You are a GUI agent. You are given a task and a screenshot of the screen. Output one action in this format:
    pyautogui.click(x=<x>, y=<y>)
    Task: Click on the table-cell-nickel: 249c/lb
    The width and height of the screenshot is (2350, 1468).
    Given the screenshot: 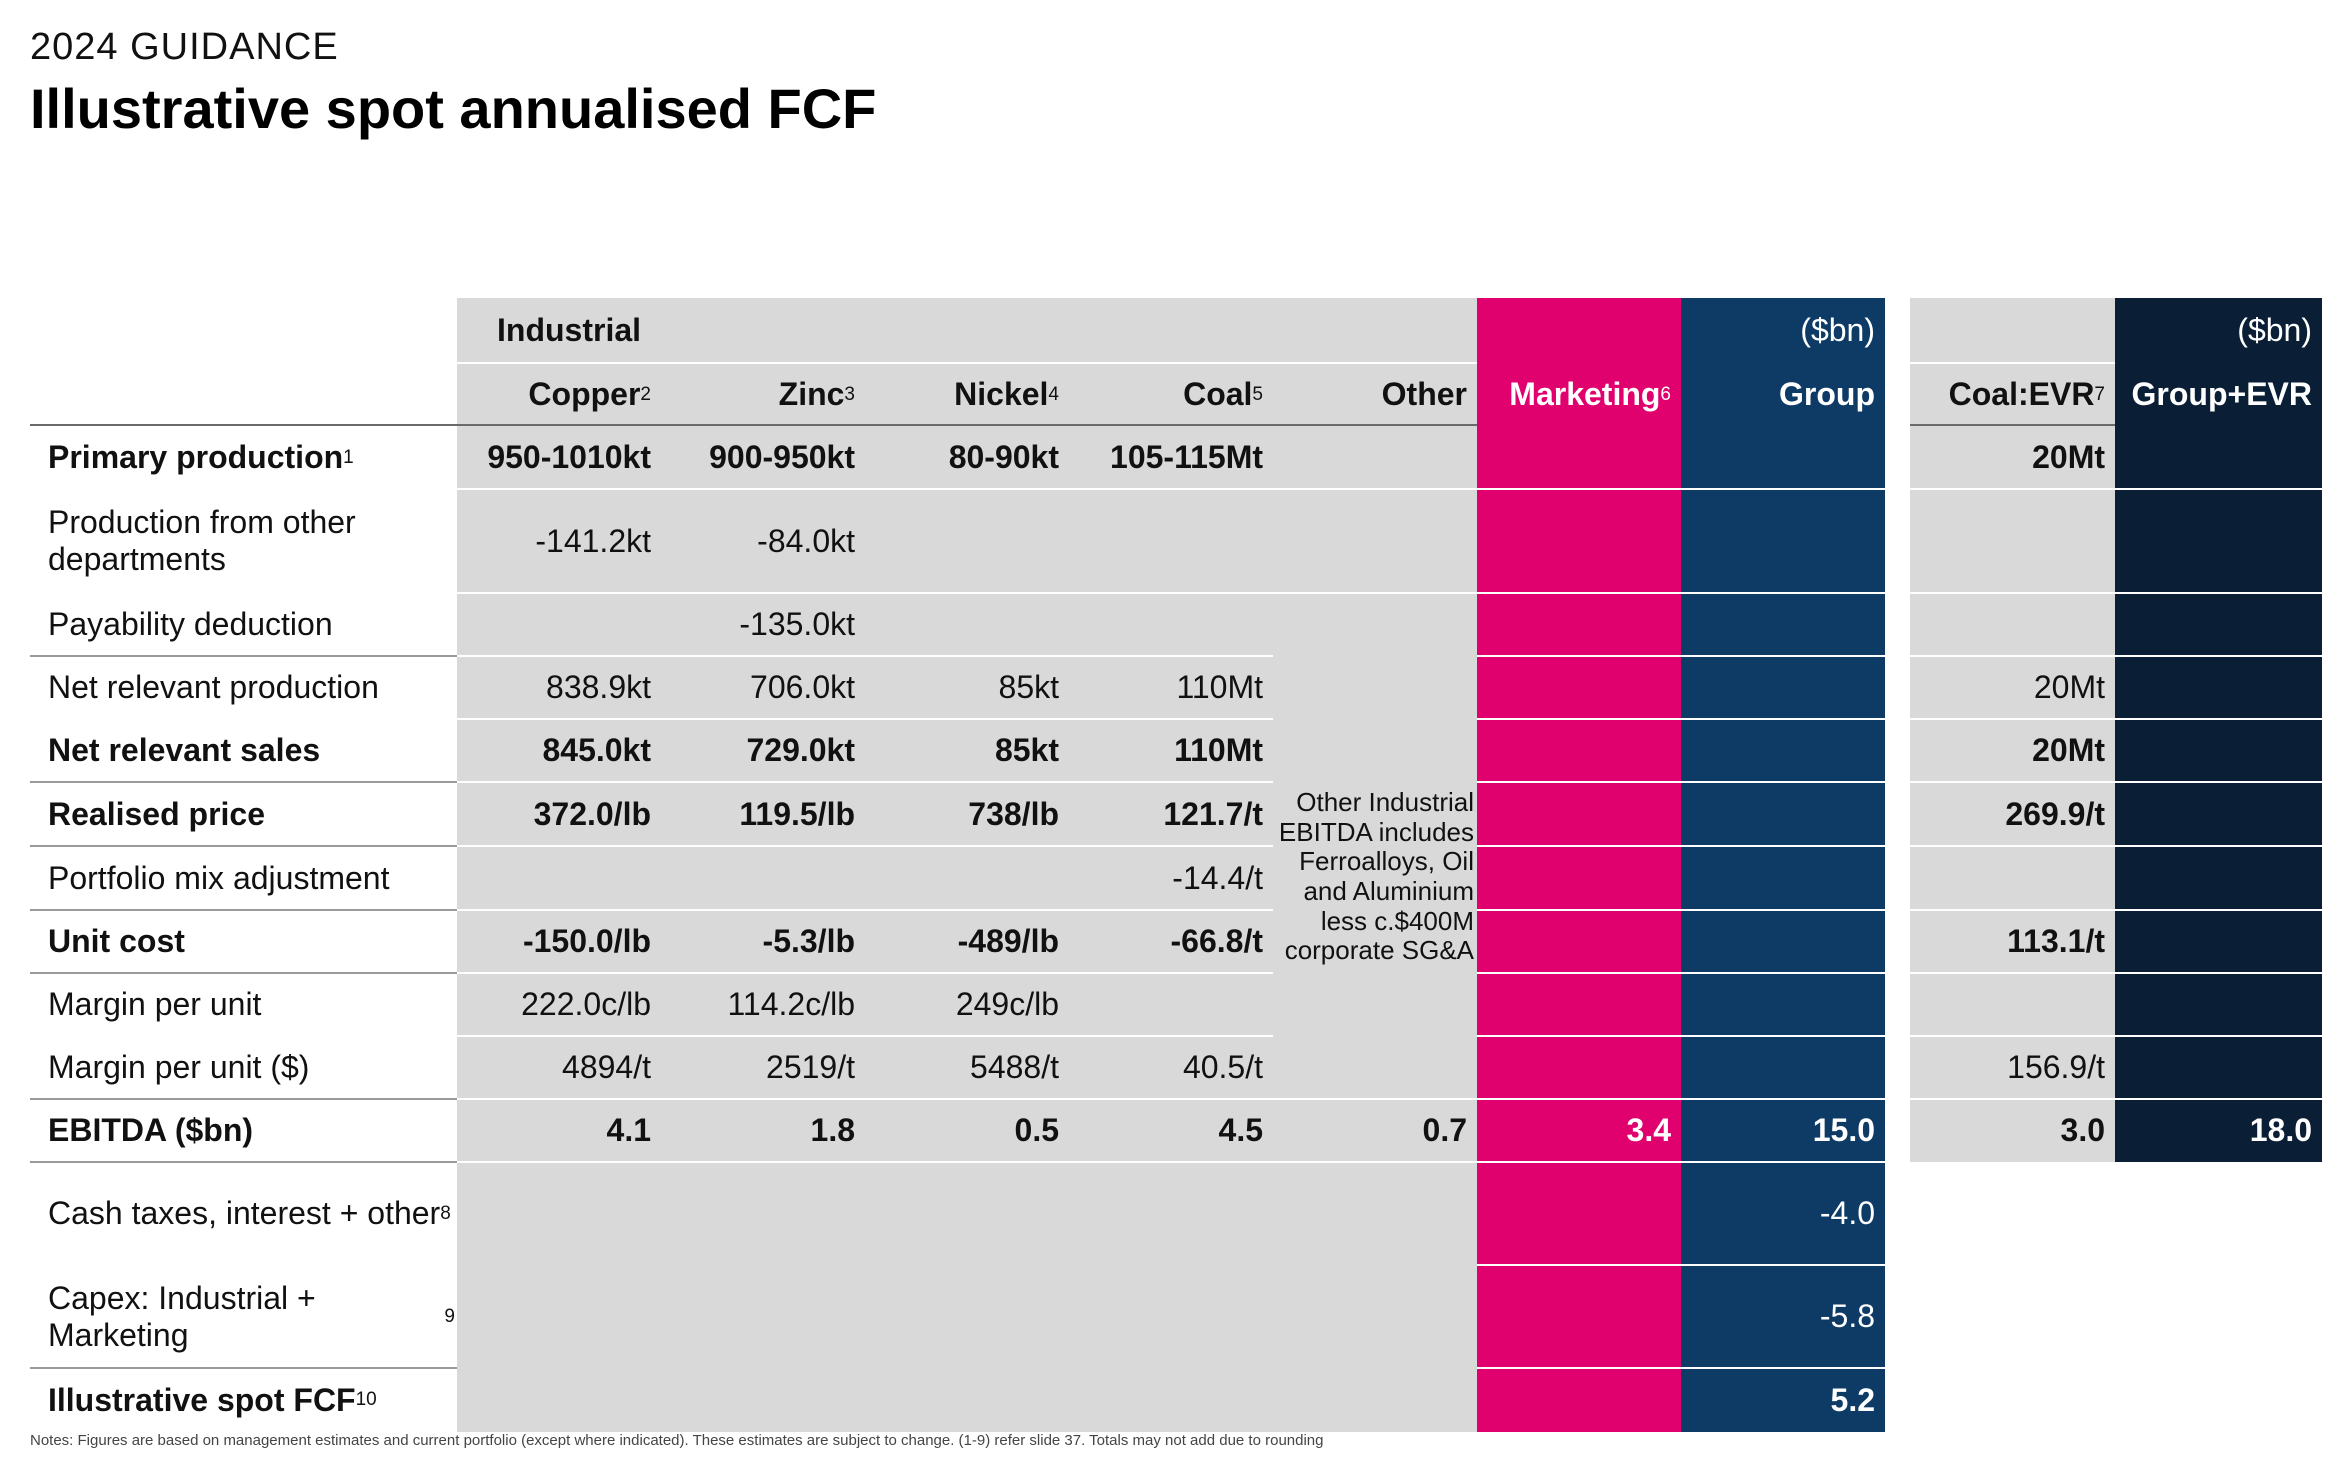 What is the action you would take?
    pyautogui.click(x=1007, y=1004)
    